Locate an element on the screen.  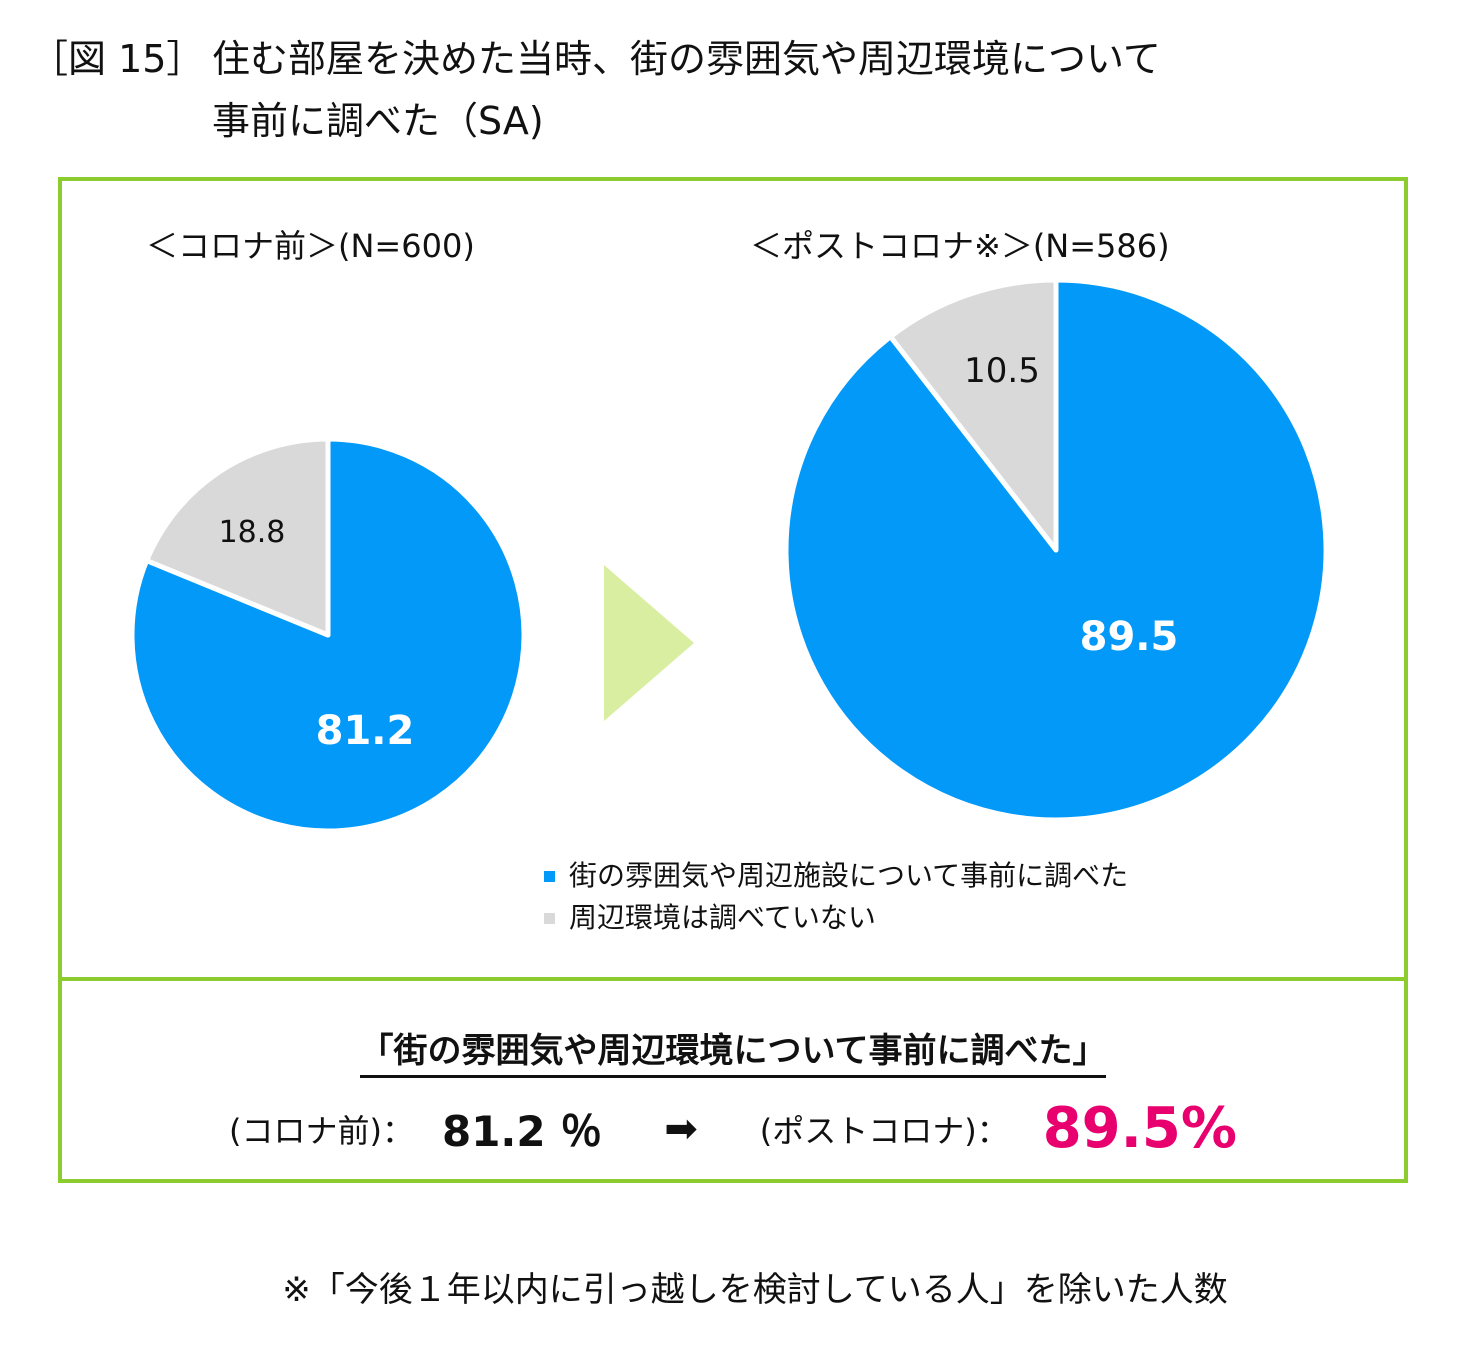
summary-row: (コロナ前)： 81.2 ％ ➡ (ポストコロナ)： 89.5% is located at coordinates (733, 1128).